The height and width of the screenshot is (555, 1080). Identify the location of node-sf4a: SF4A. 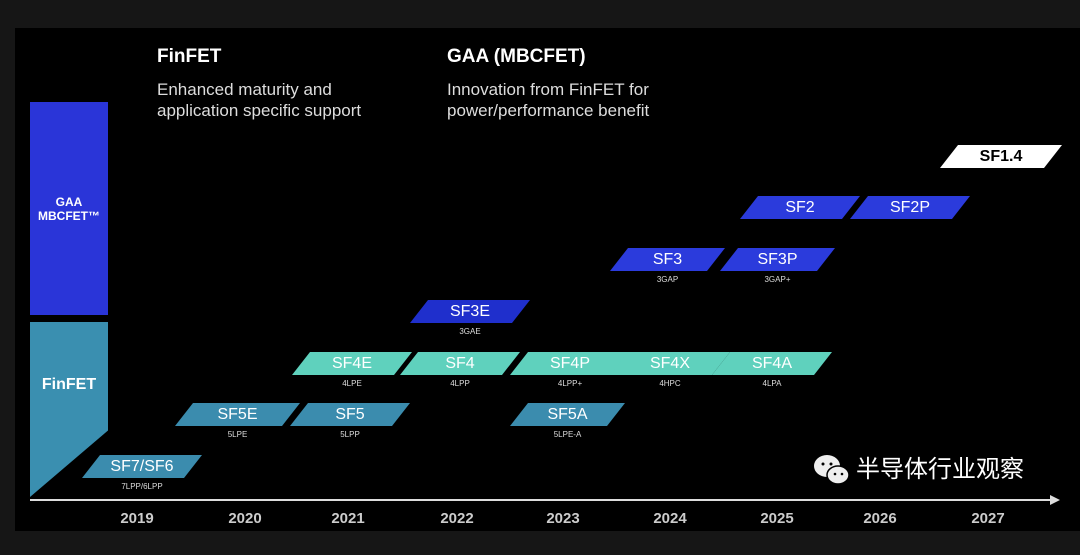
(772, 363).